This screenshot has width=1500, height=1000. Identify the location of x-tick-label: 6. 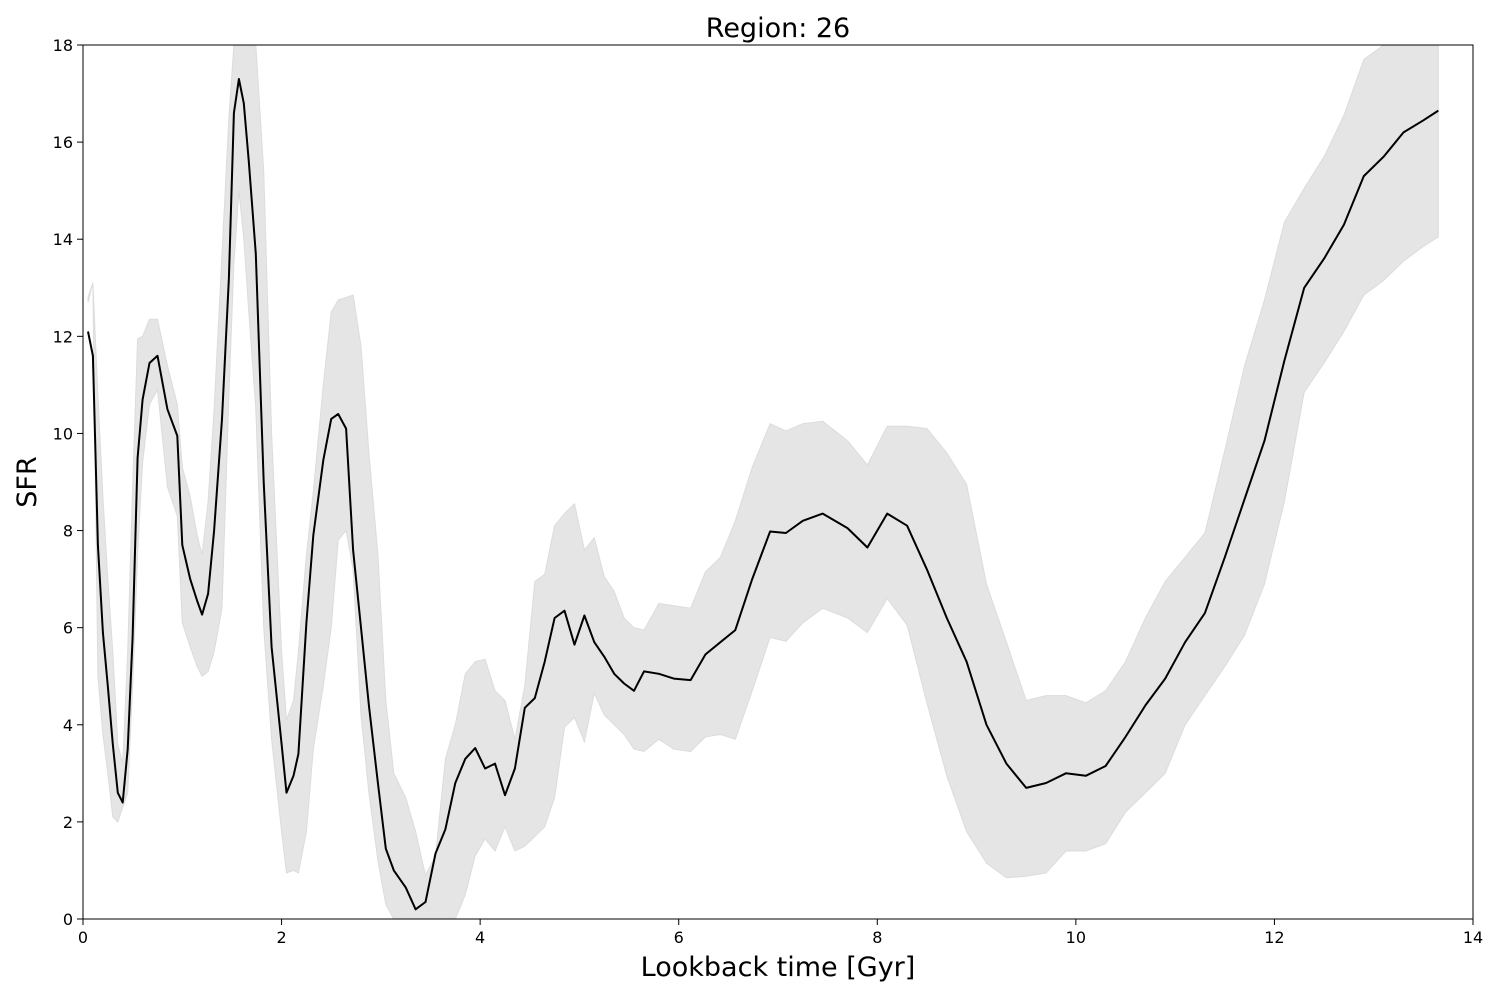
(679, 937).